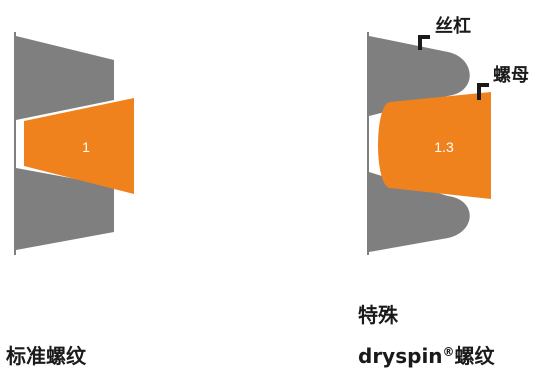 Image resolution: width=545 pixels, height=370 pixels. What do you see at coordinates (419, 76) in the screenshot?
I see `dryspin-thread-upper-flank` at bounding box center [419, 76].